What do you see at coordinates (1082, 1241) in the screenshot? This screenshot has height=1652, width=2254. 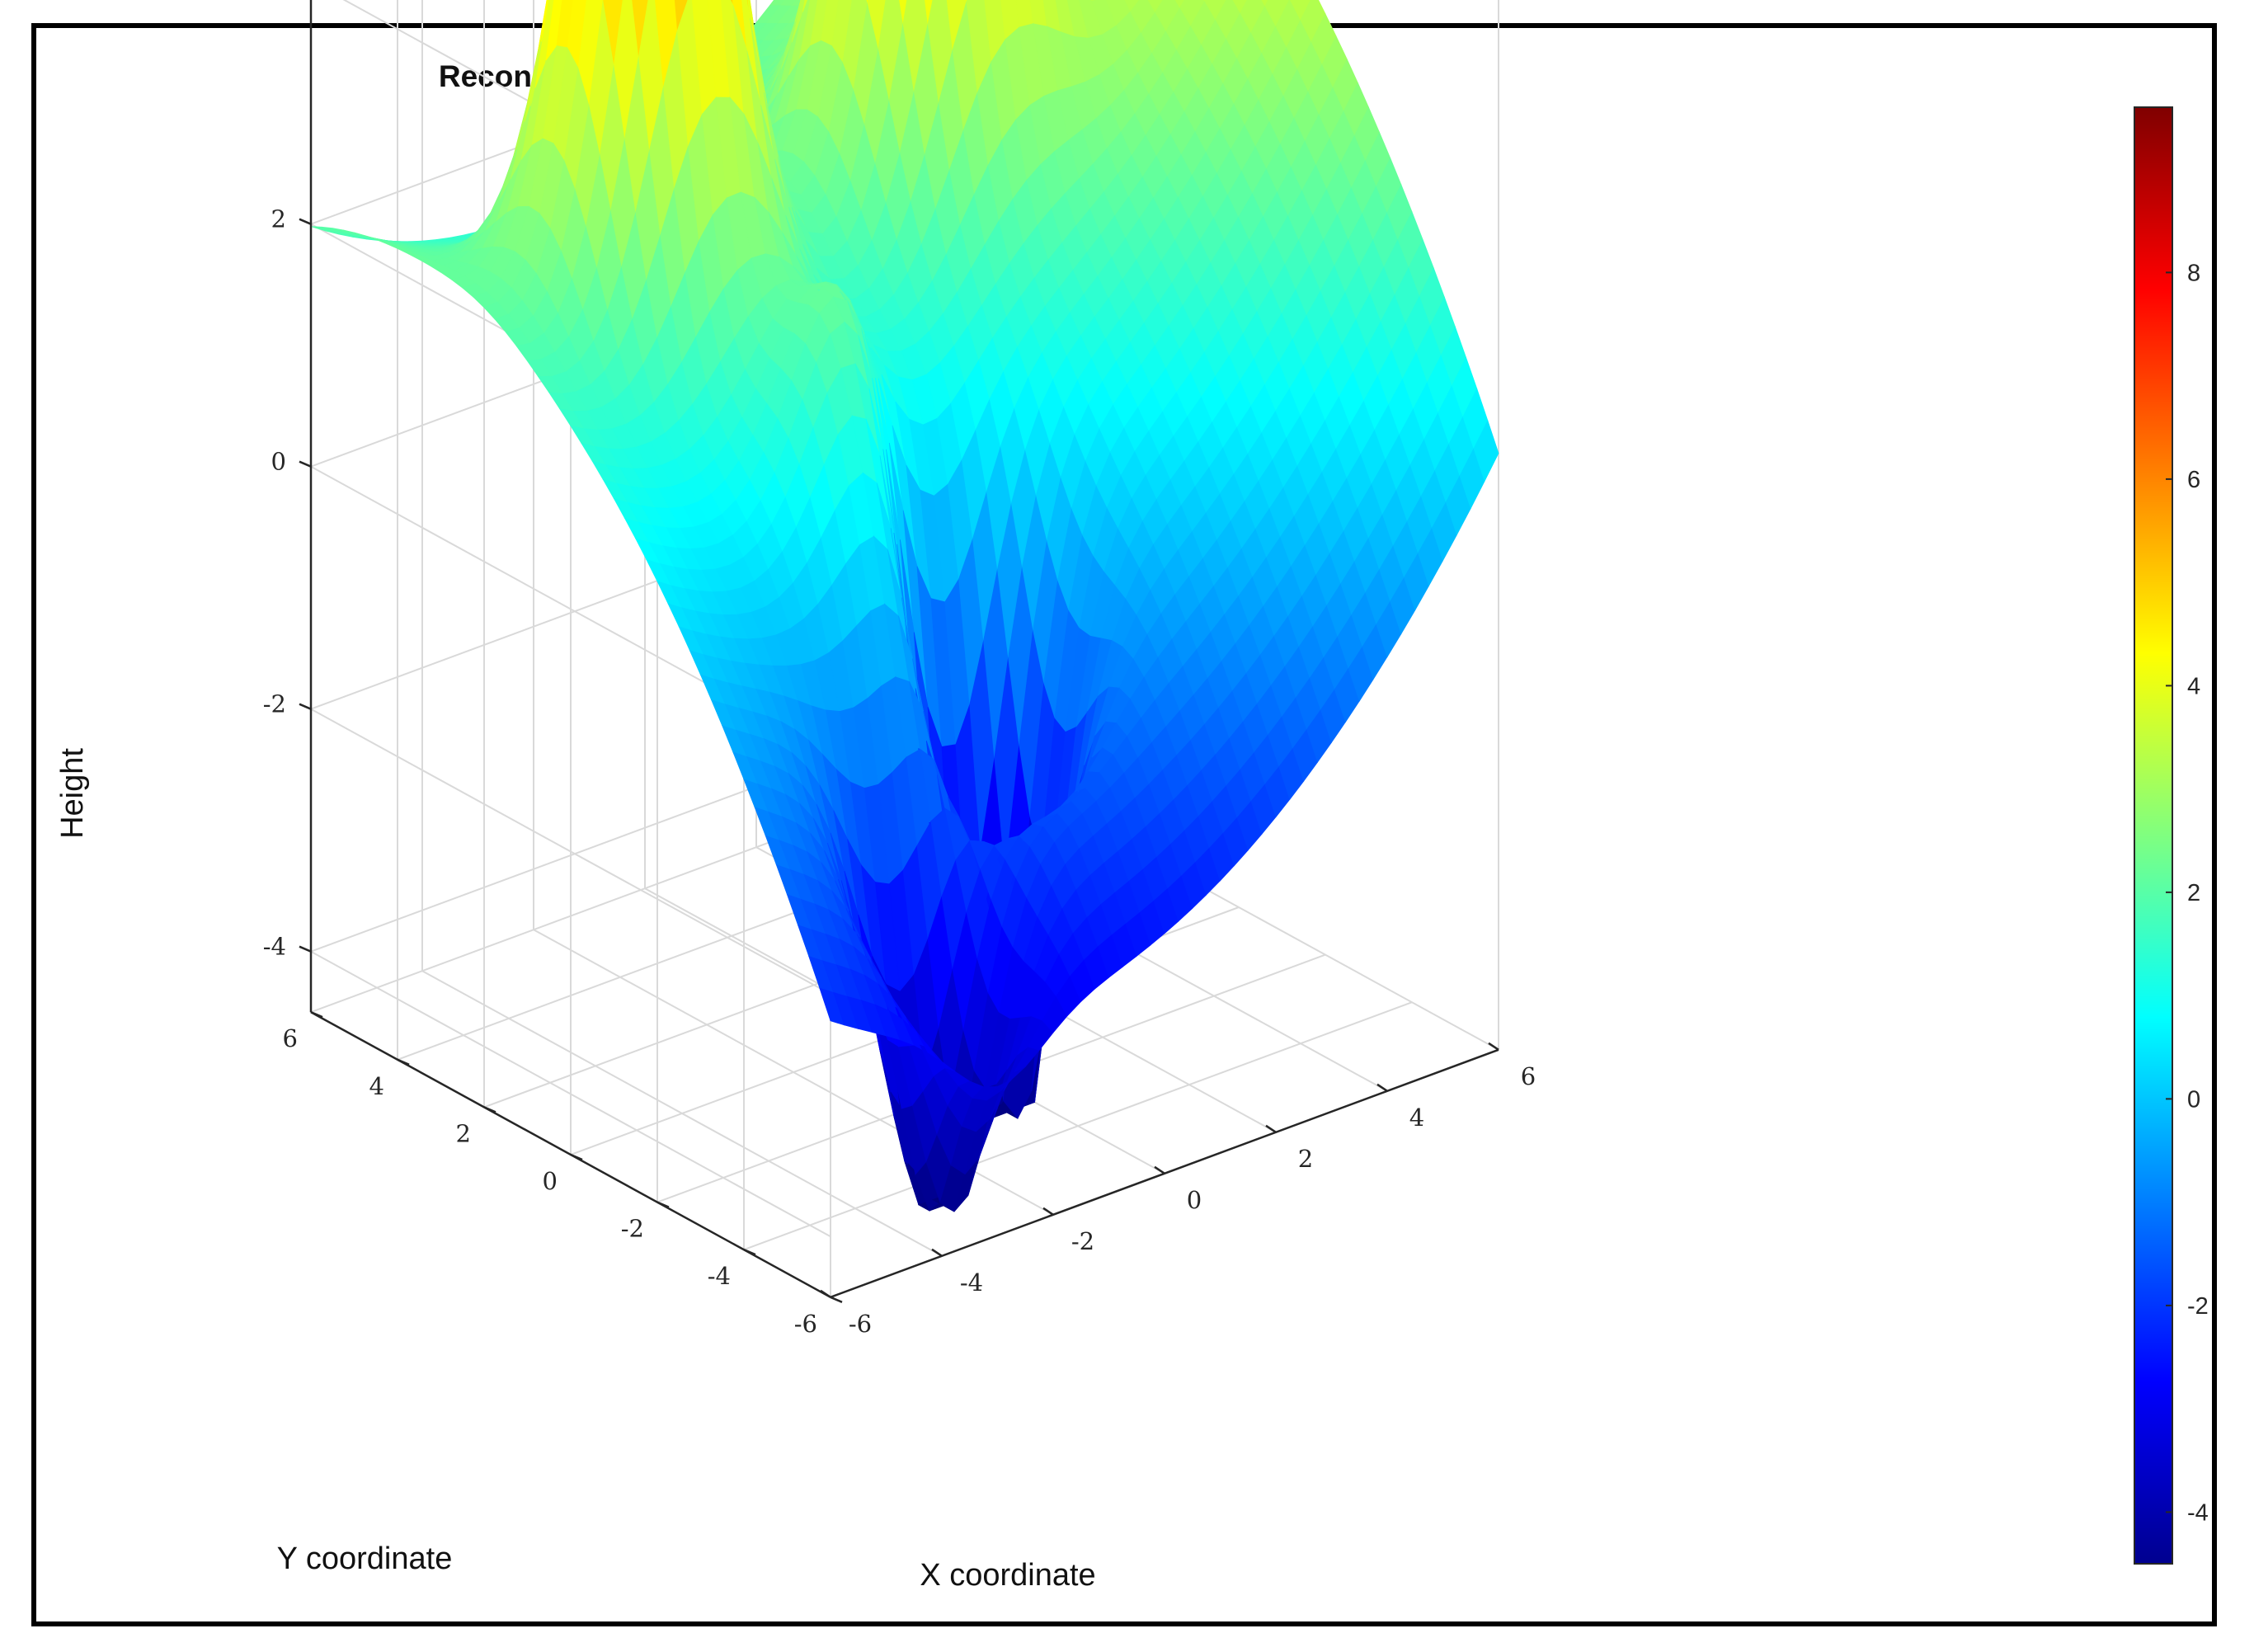 I see `x-tick-label: -2` at bounding box center [1082, 1241].